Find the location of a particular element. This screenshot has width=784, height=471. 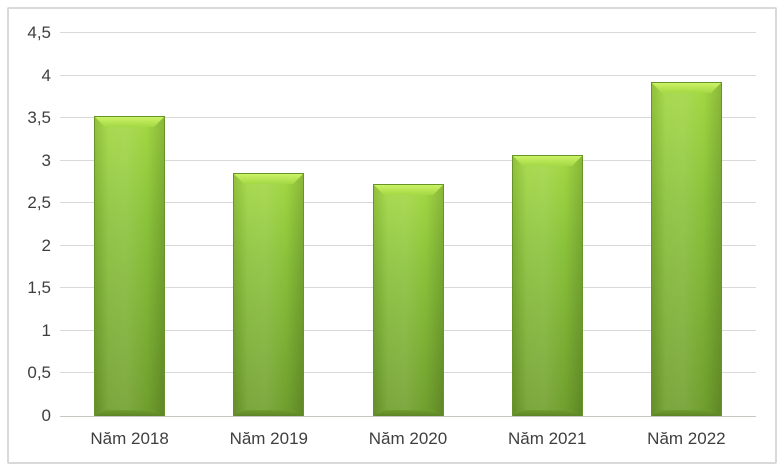

y-tick-label: 0,5 is located at coordinates (39, 373).